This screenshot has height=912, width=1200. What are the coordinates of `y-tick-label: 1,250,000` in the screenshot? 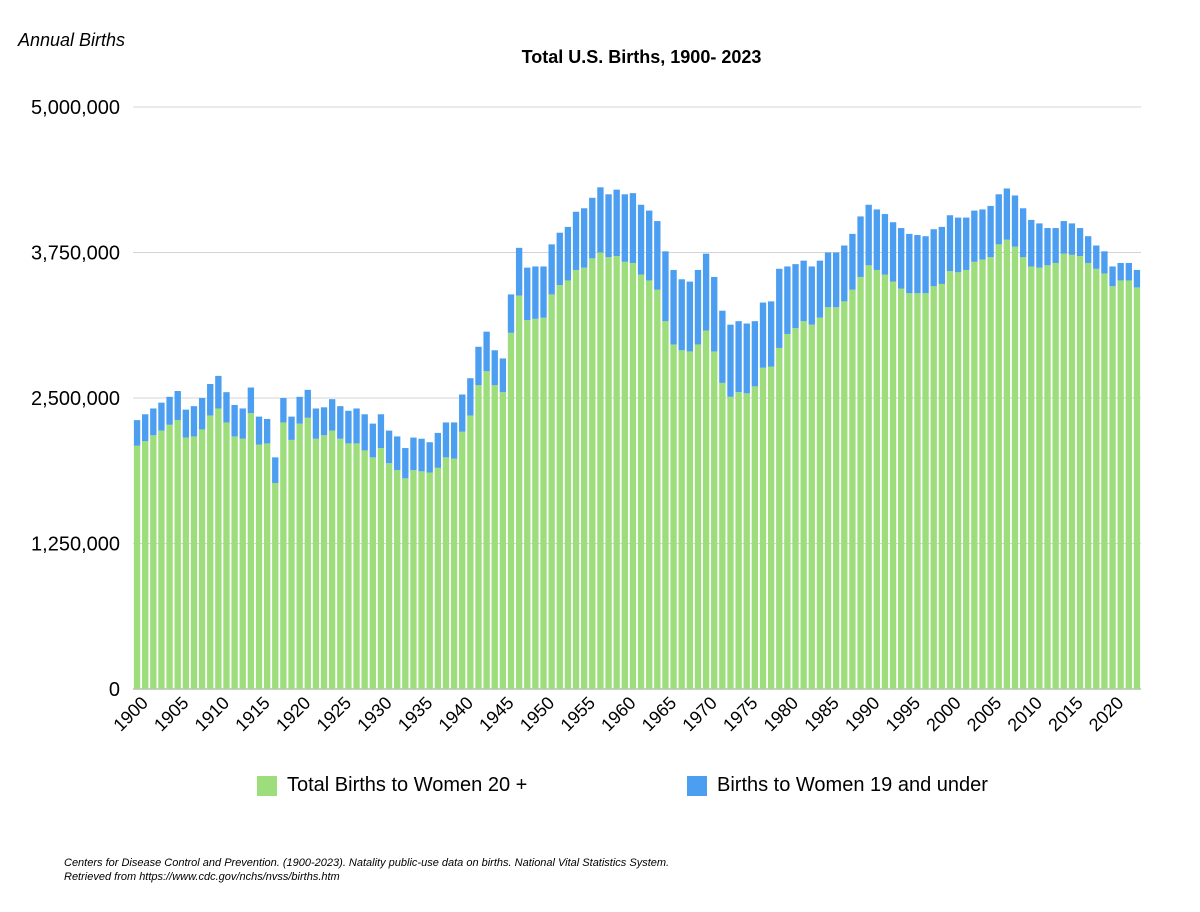 It's located at (75, 545).